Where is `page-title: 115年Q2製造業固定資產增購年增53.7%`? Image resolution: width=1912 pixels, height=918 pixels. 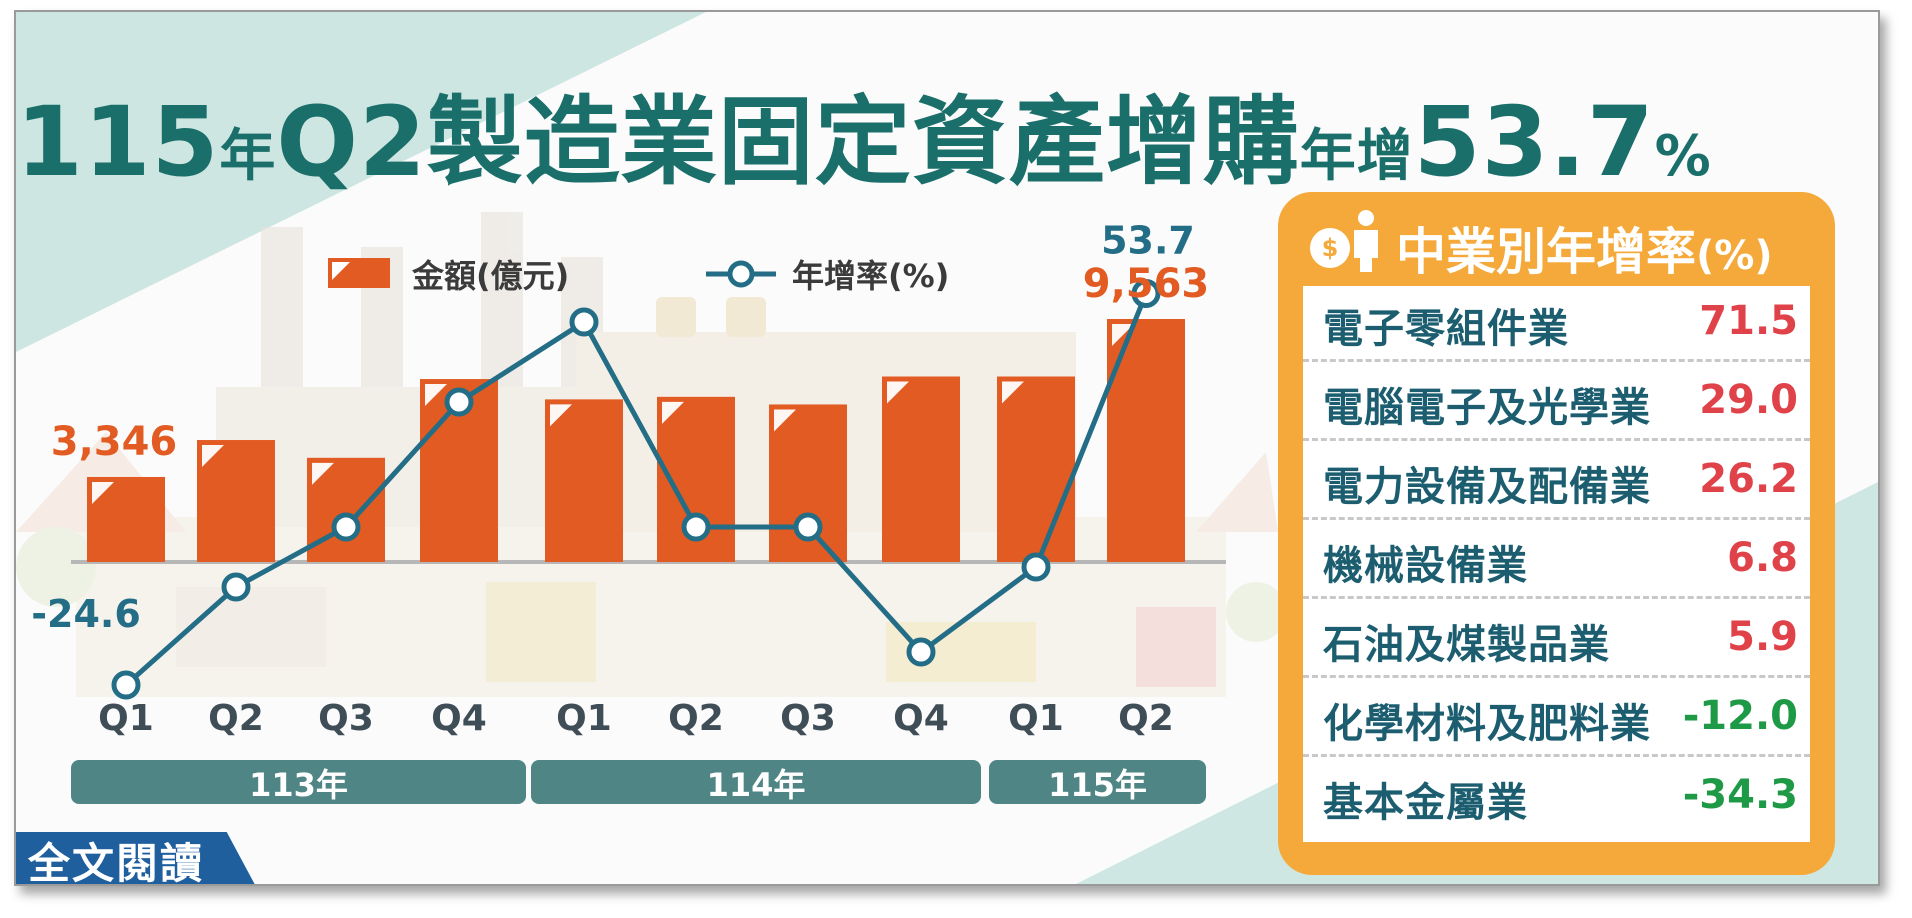
page-title: 115年Q2製造業固定資產增購年增53.7% is located at coordinates (863, 133).